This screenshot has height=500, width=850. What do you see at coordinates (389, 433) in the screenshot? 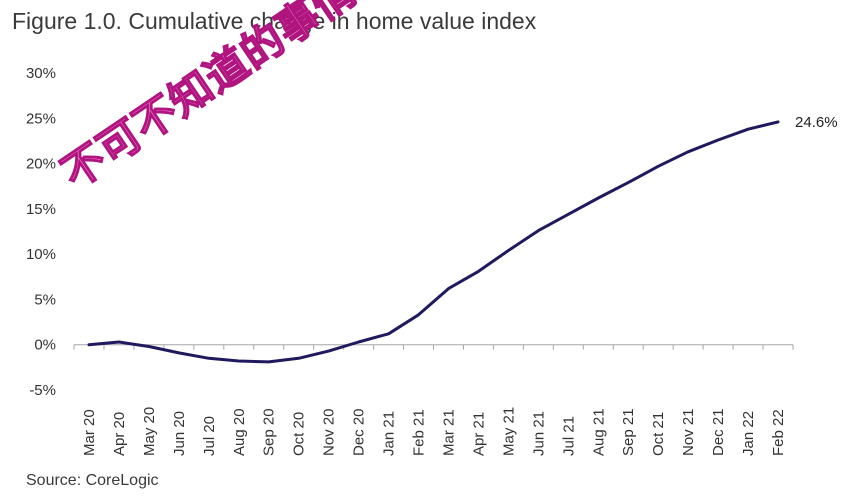
I see `x-tick-label: Jan 21` at bounding box center [389, 433].